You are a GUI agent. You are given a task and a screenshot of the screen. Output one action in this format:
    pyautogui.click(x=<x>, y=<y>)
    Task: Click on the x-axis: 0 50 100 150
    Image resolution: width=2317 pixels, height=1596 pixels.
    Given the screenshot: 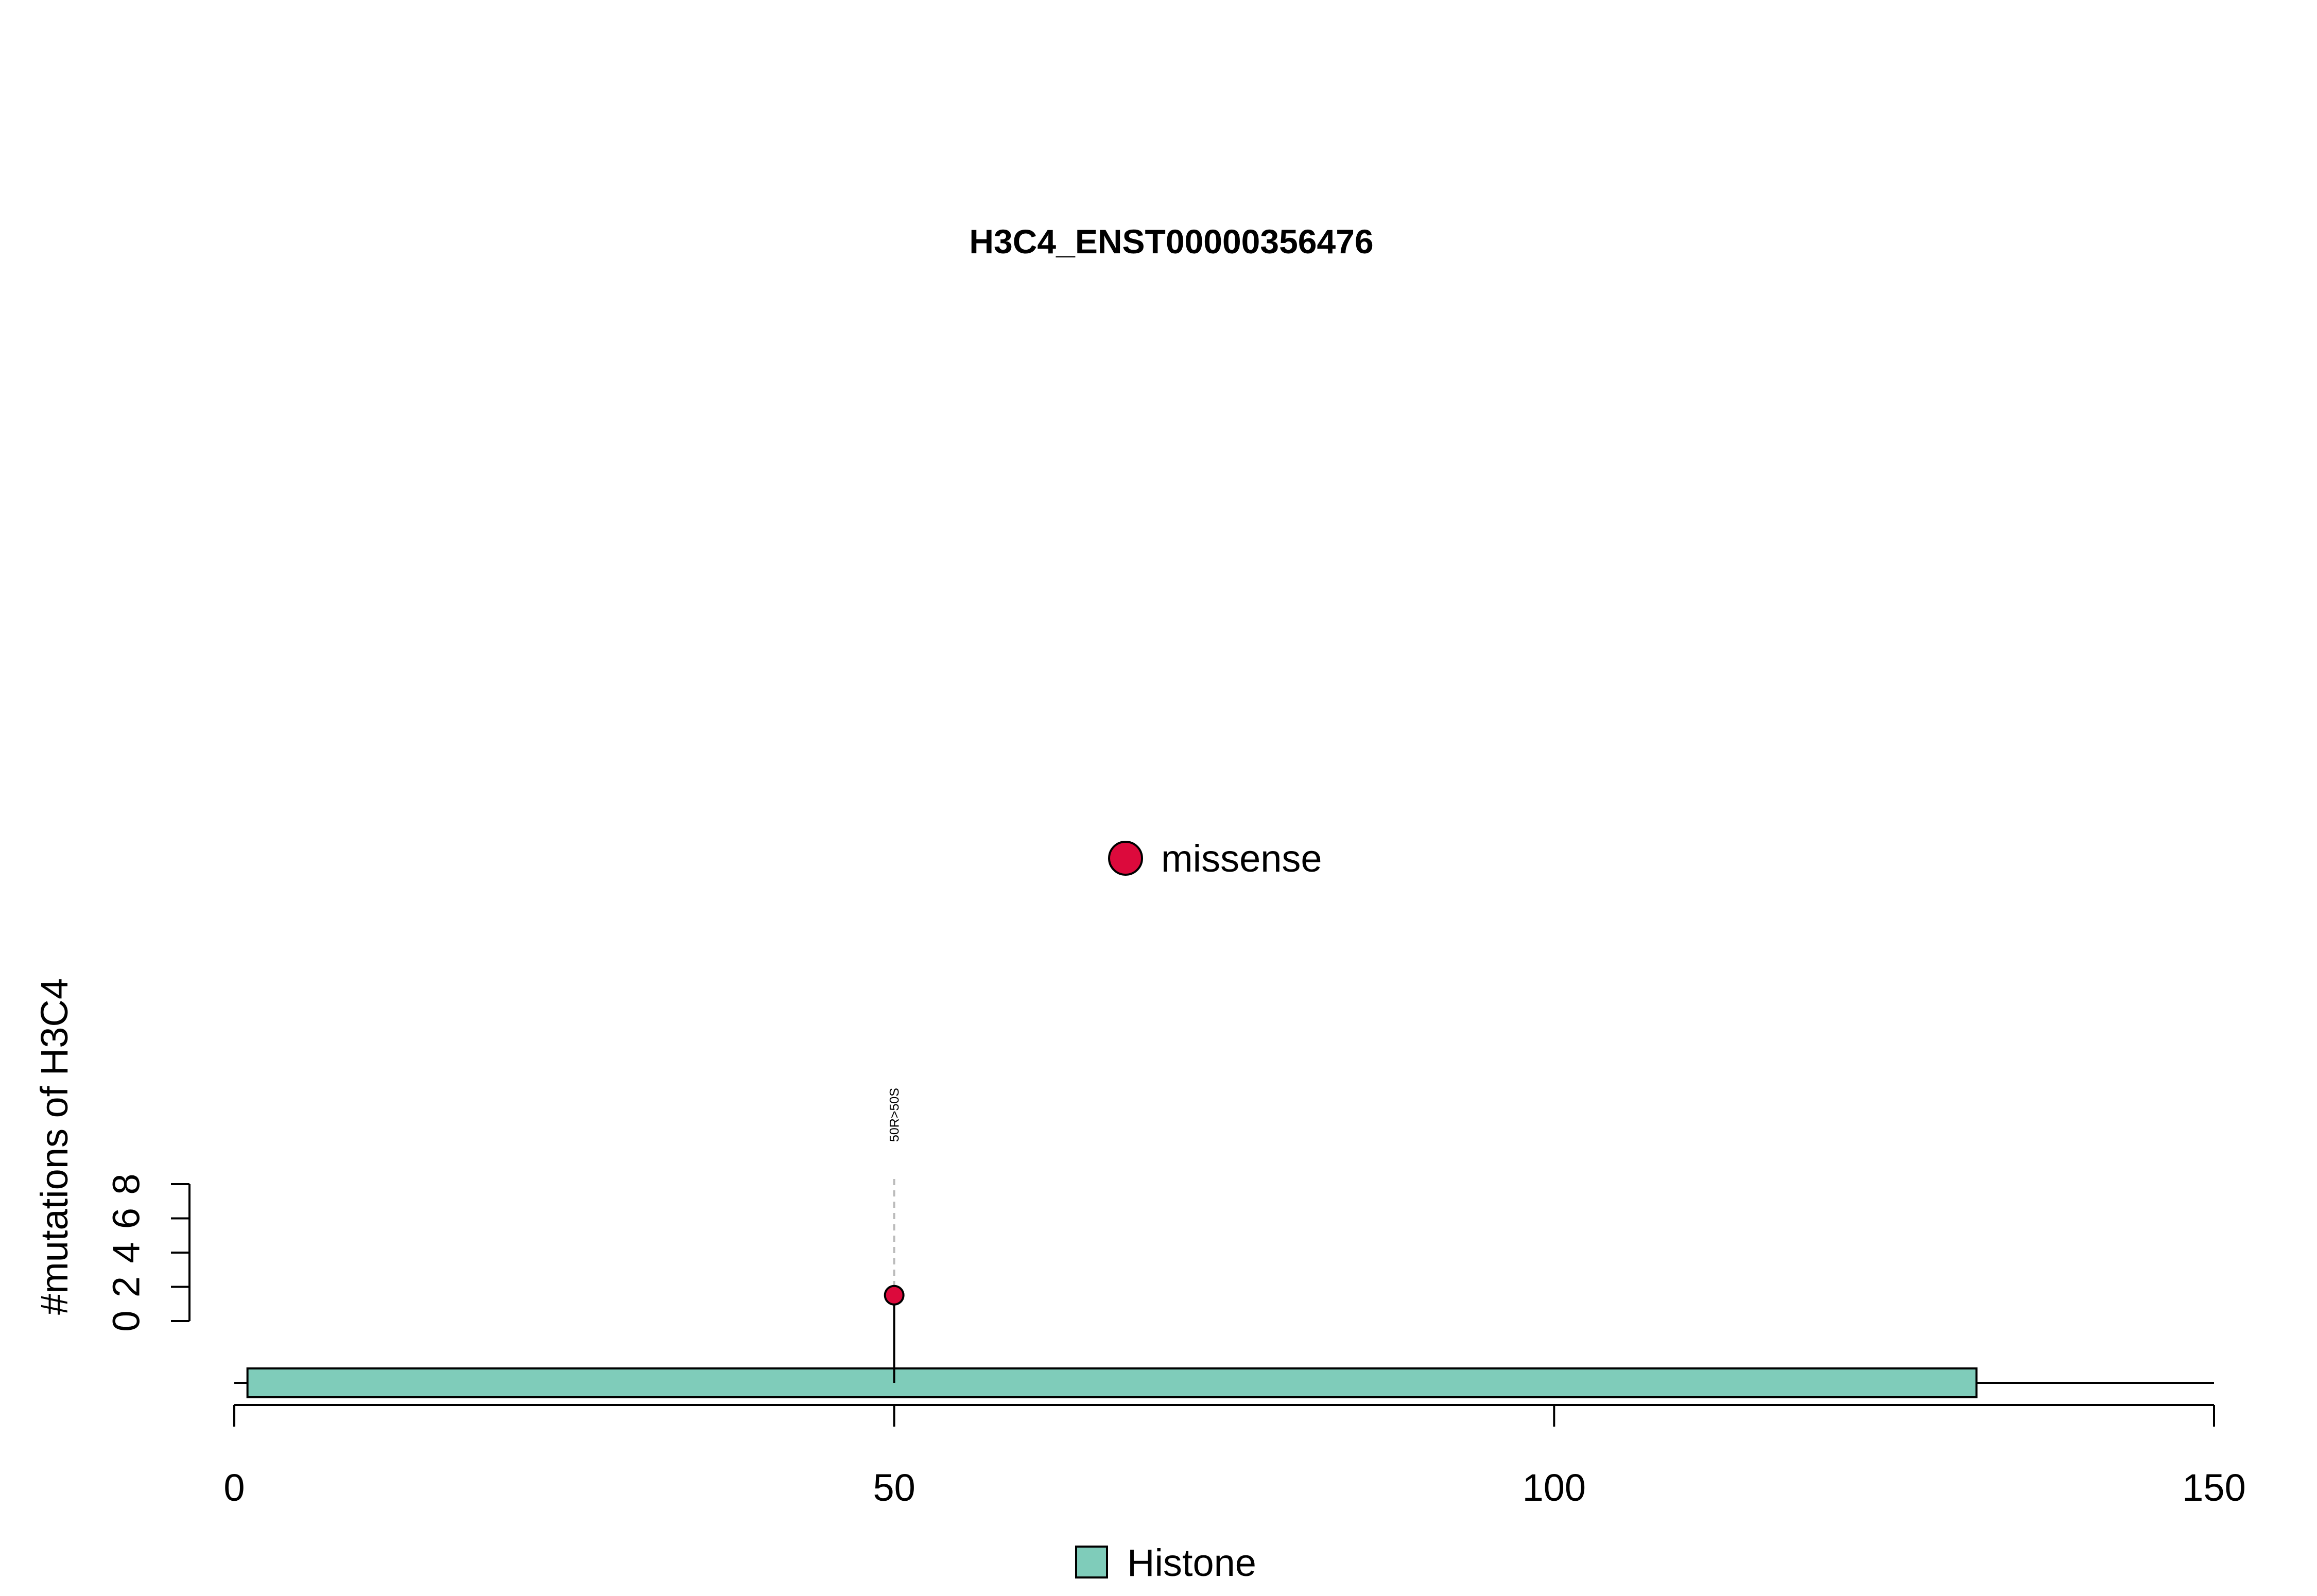 What is the action you would take?
    pyautogui.click(x=1234, y=1456)
    